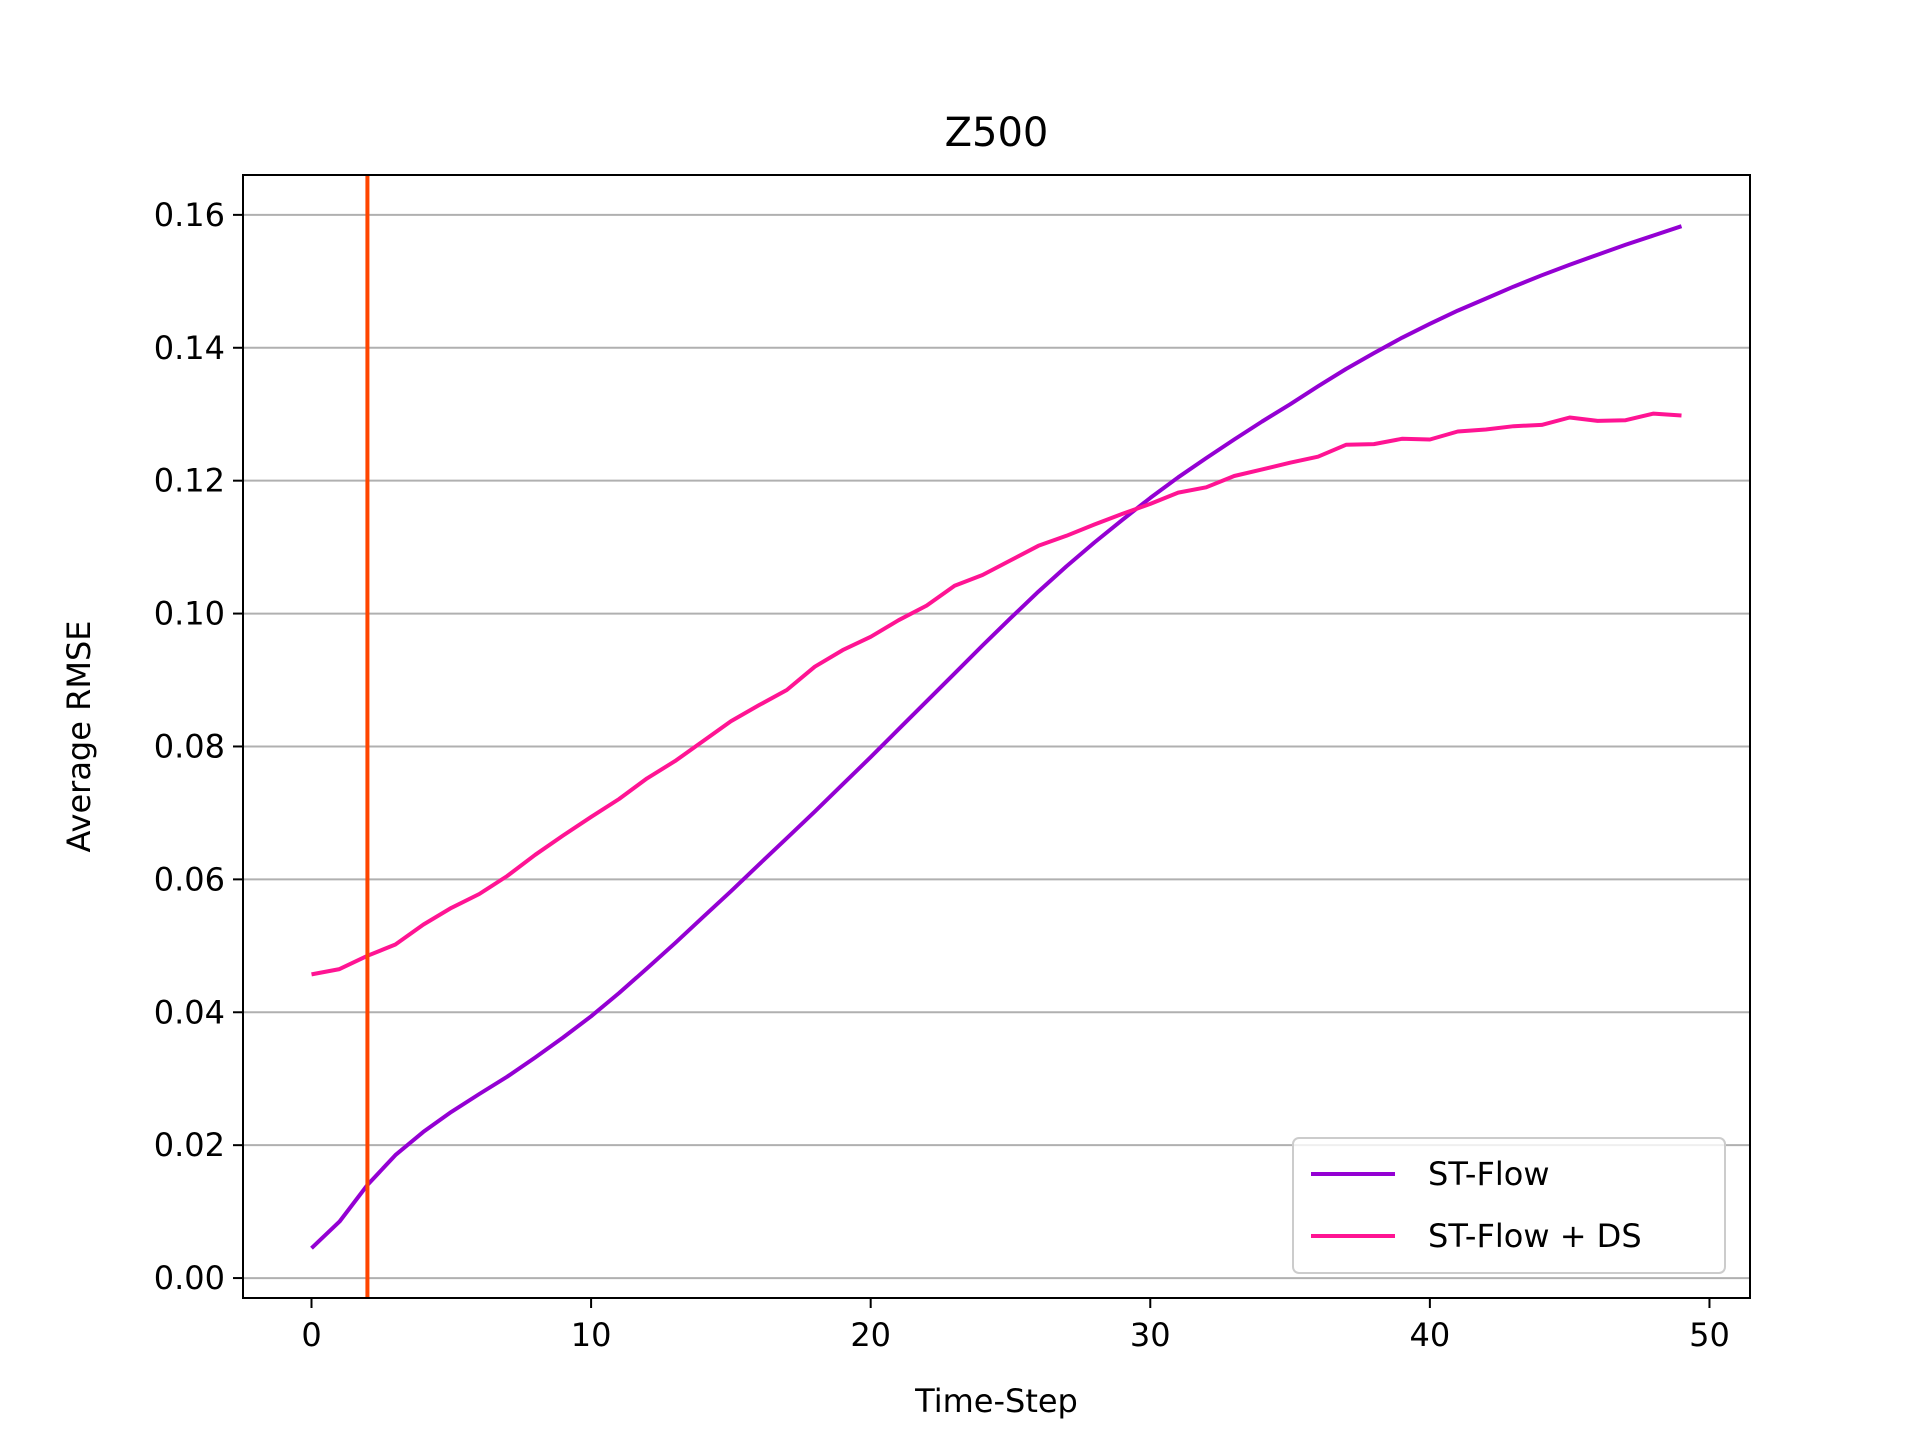 The width and height of the screenshot is (1920, 1440). I want to click on x-tick-label: 50, so click(1709, 1335).